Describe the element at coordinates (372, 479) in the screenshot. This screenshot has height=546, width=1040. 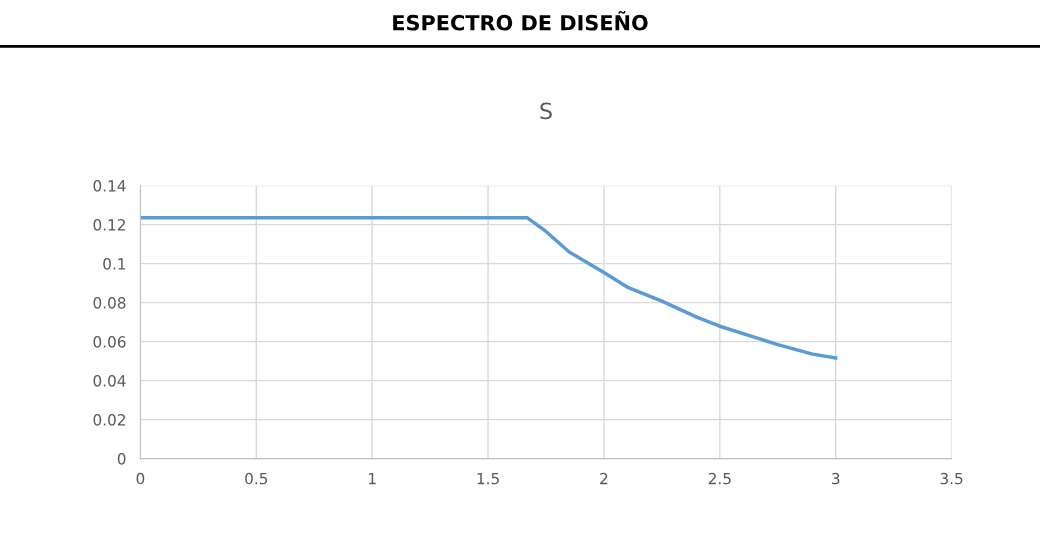
I see `x-tick-label: 1` at that location.